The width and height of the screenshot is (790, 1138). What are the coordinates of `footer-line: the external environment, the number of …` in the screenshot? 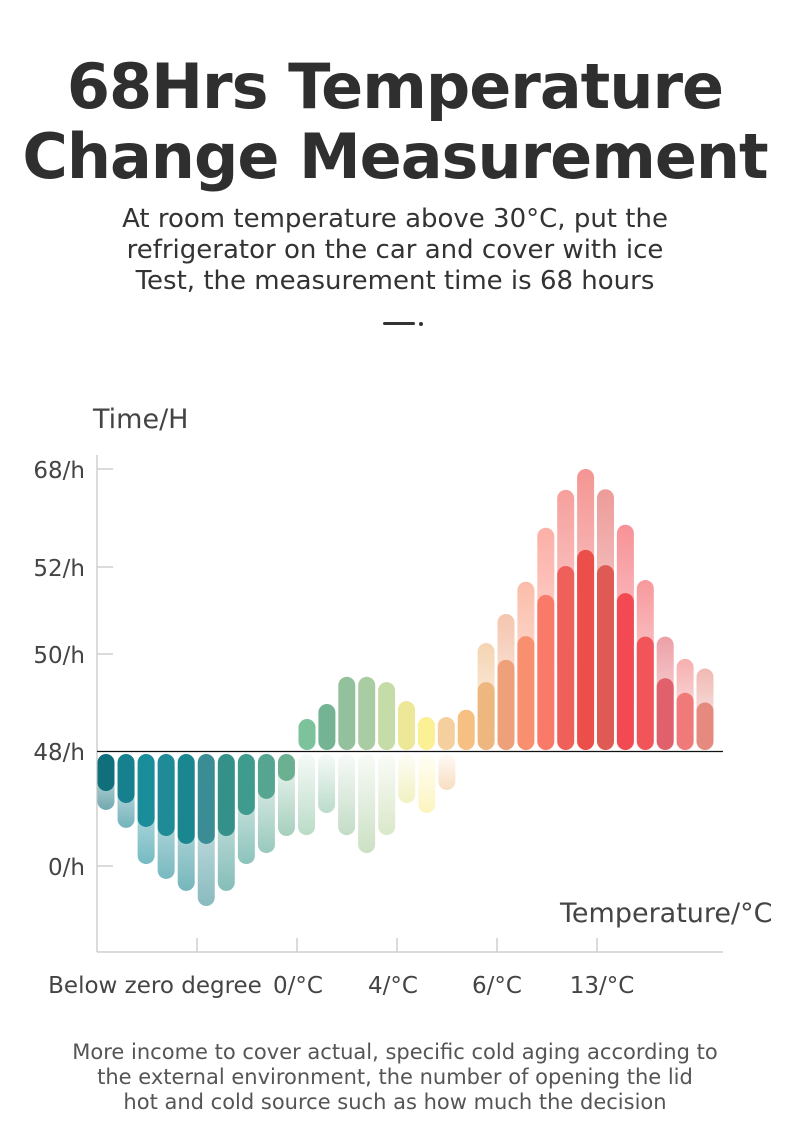 It's located at (395, 1077).